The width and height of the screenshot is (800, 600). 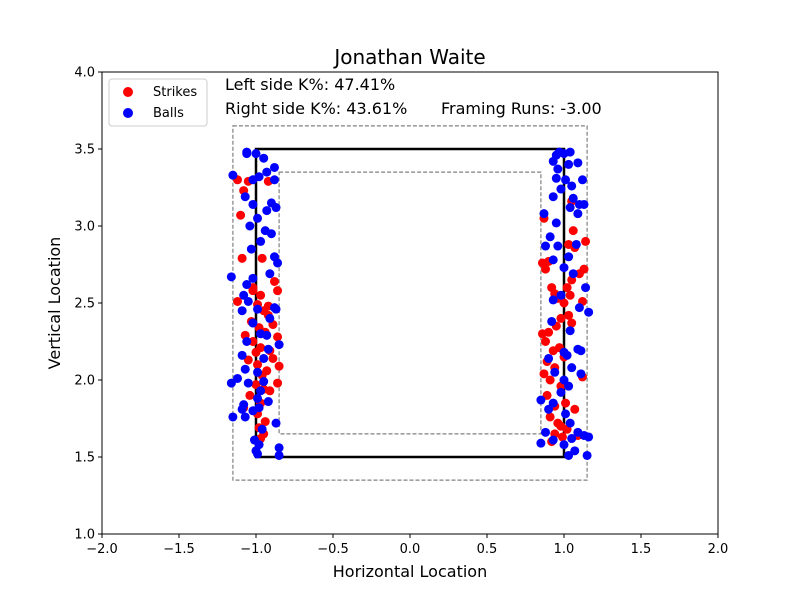 I want to click on x-tick-label: −1.5, so click(x=179, y=549).